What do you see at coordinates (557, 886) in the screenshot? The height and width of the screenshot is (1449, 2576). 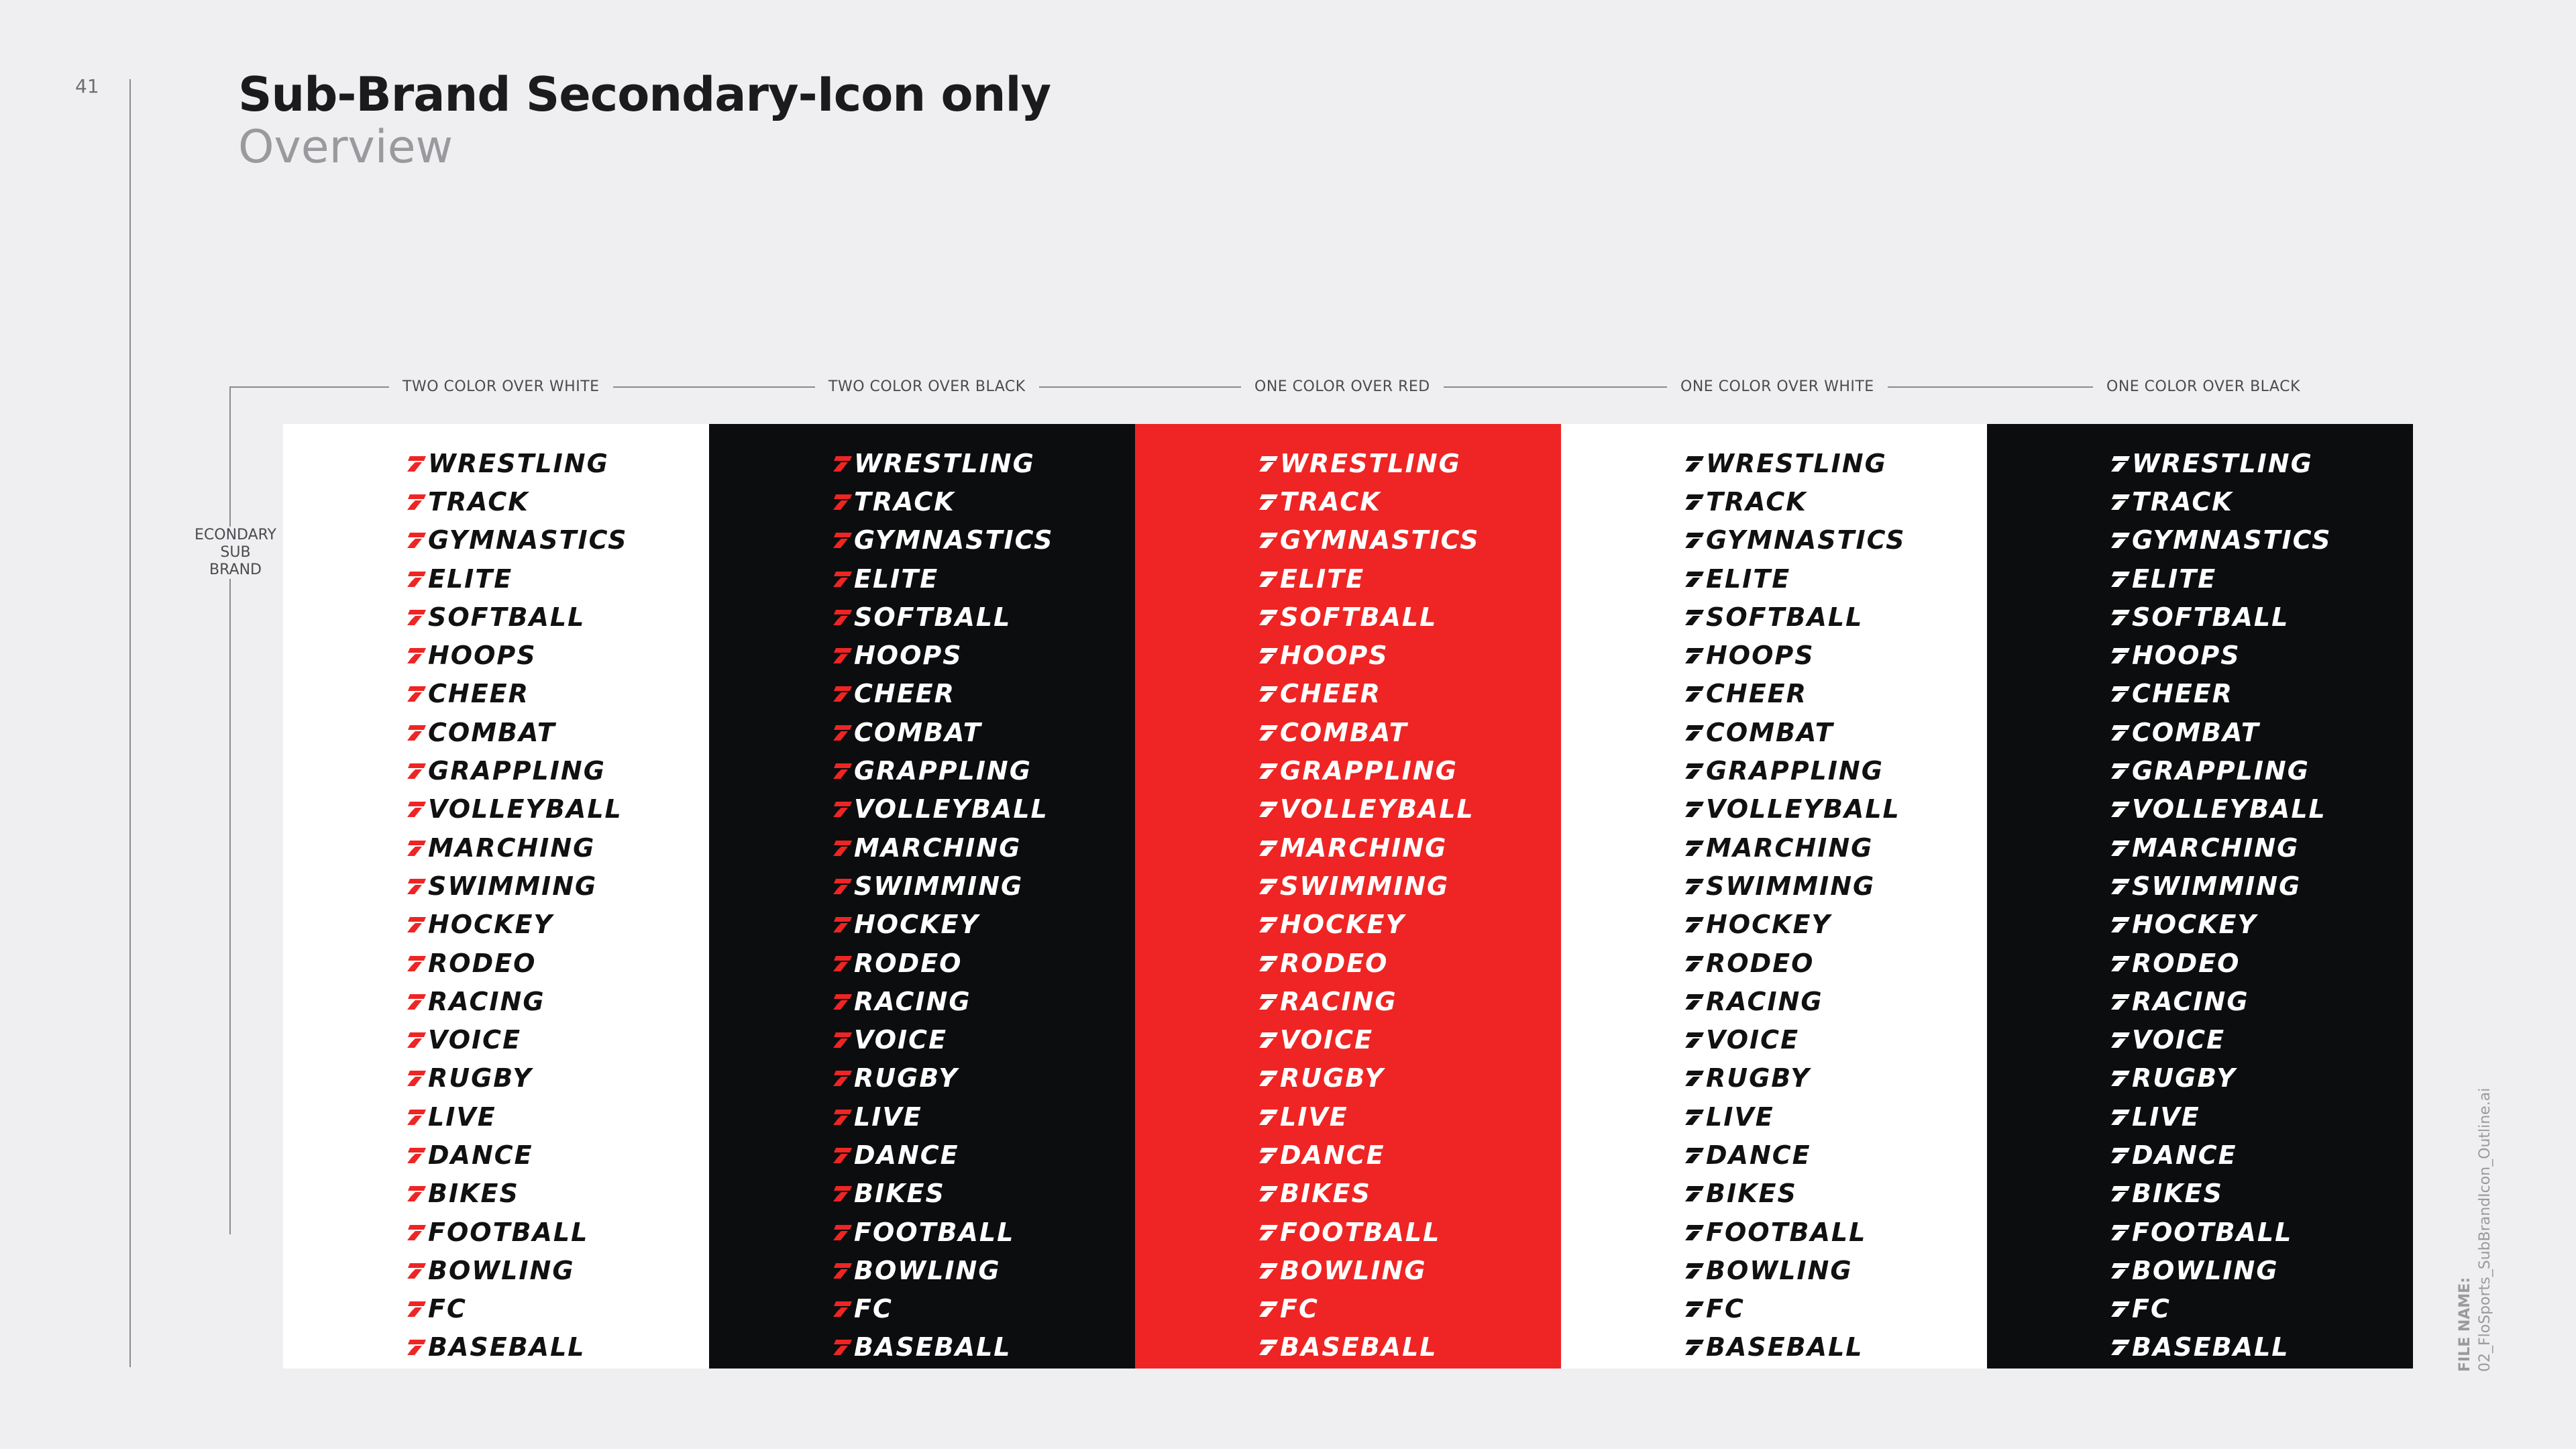 I see `sub-brand-lockup: SWIMMING` at bounding box center [557, 886].